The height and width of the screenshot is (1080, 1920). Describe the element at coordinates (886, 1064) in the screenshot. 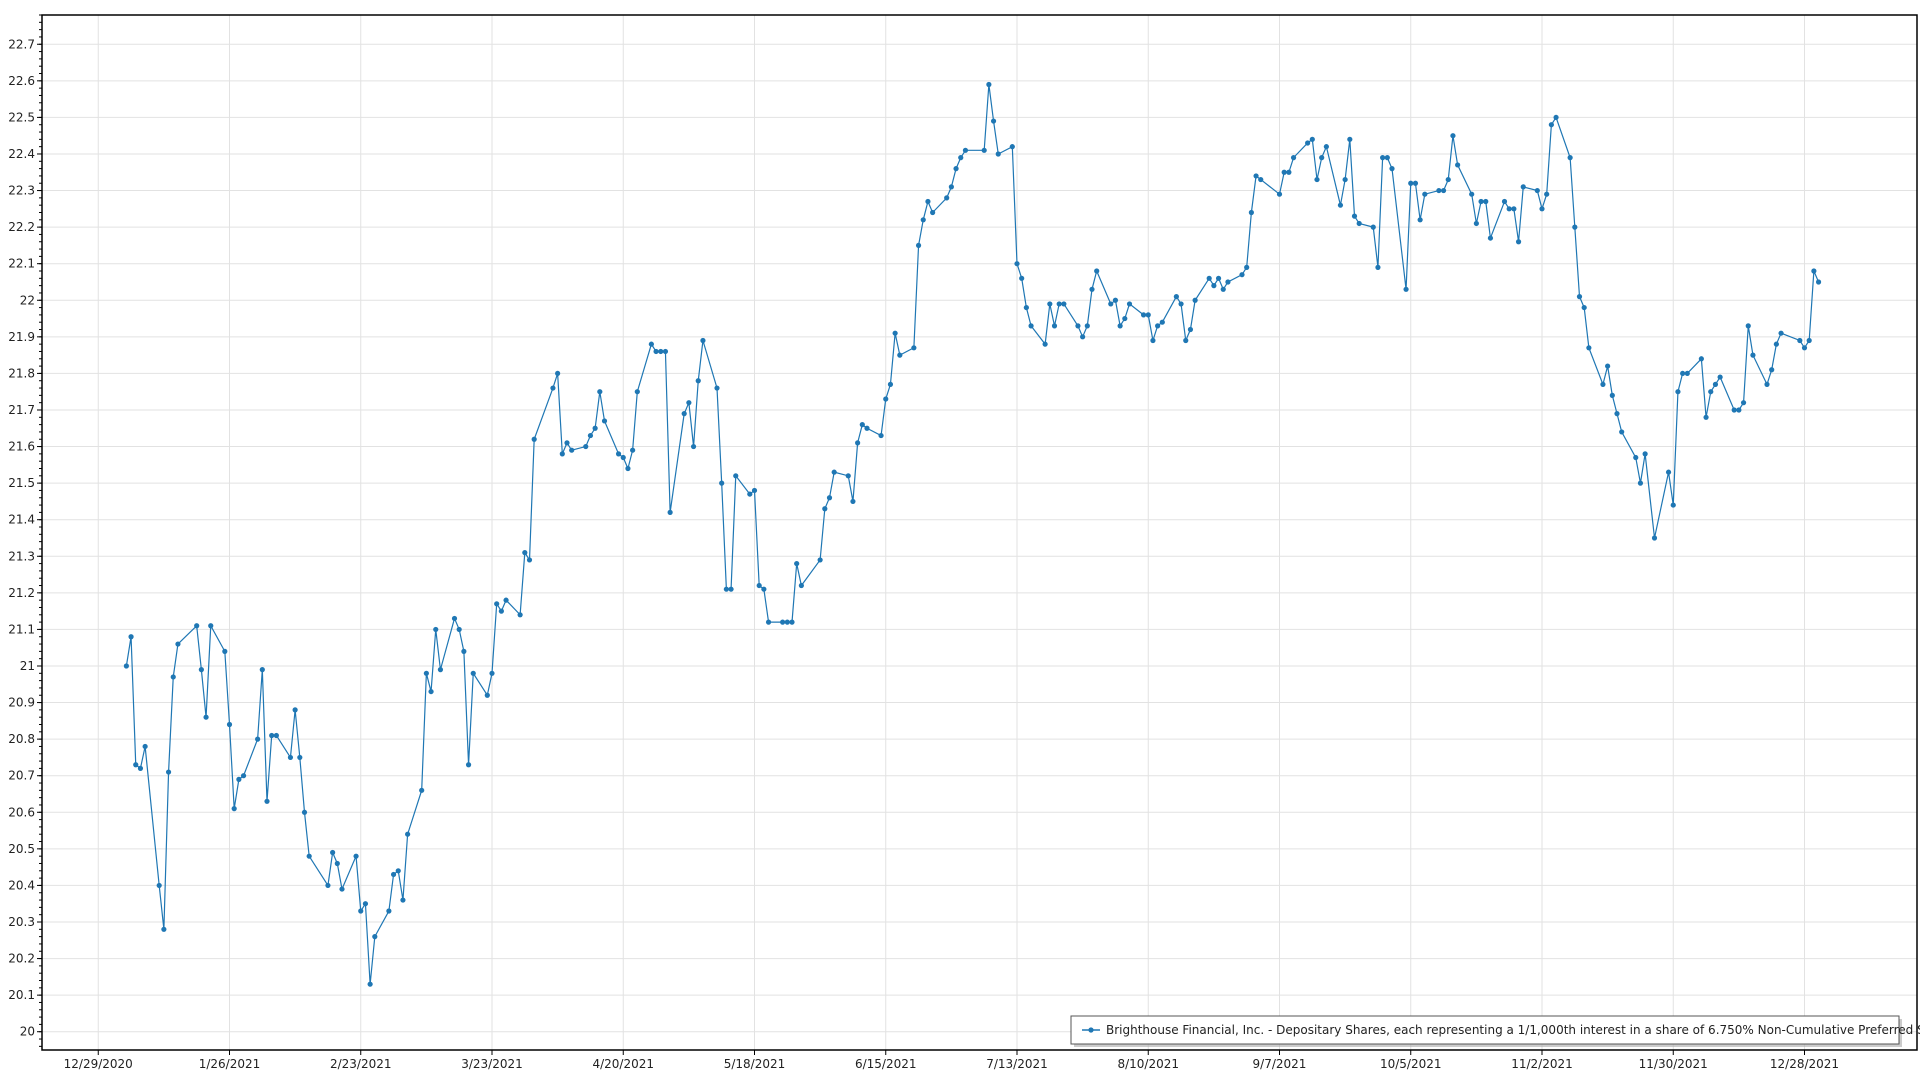

I see `x-tick-label: 6/15/2021` at that location.